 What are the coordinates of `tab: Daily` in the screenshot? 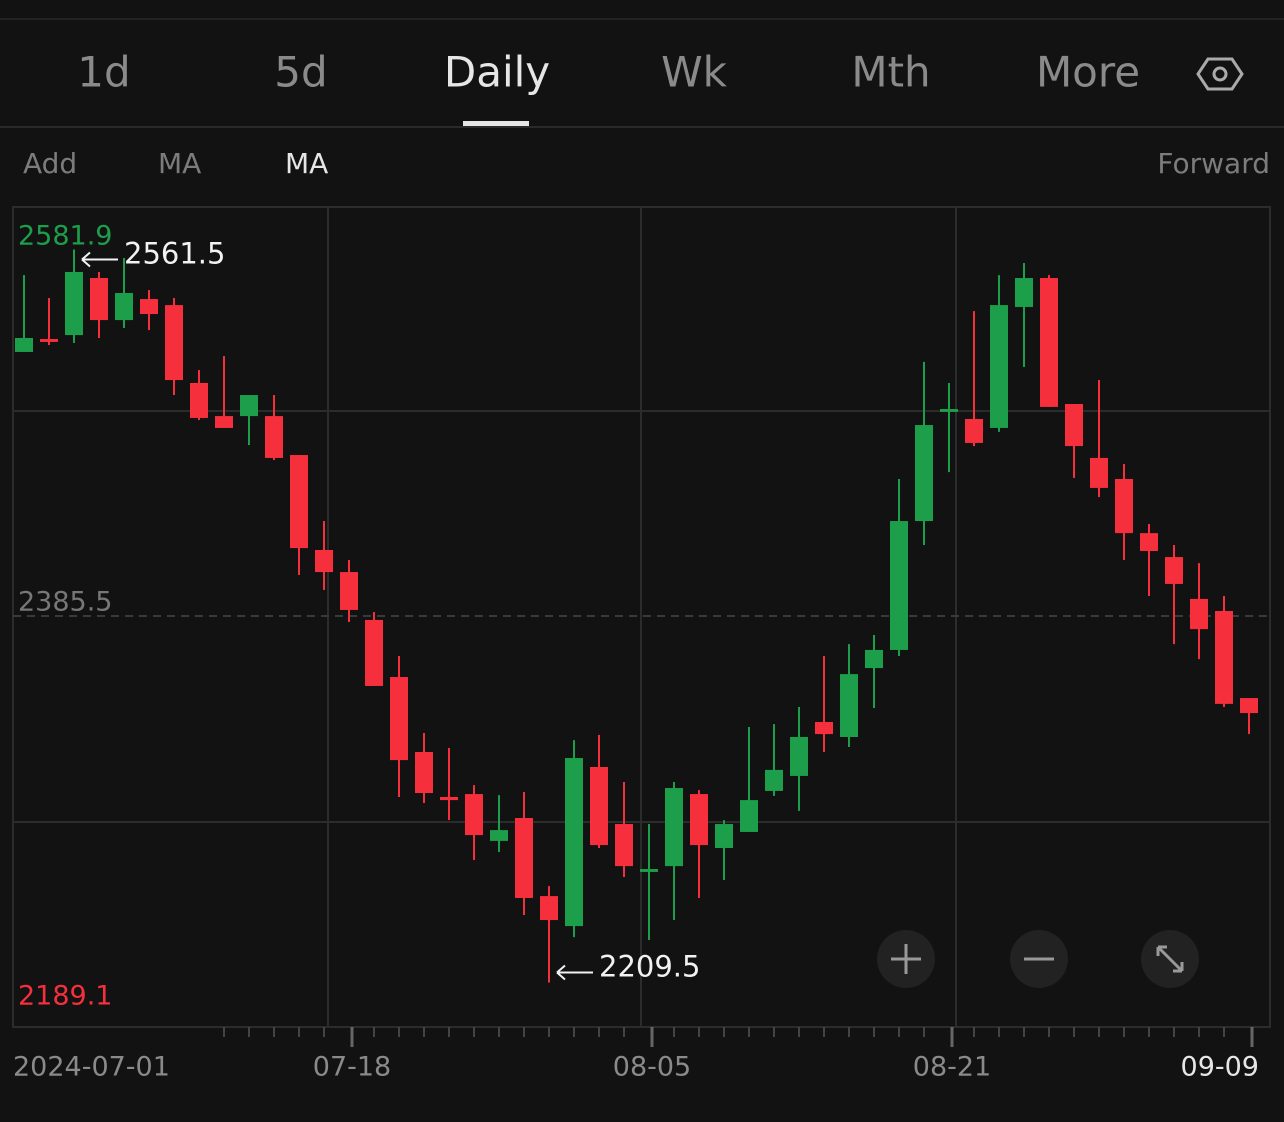 It's located at (497, 72).